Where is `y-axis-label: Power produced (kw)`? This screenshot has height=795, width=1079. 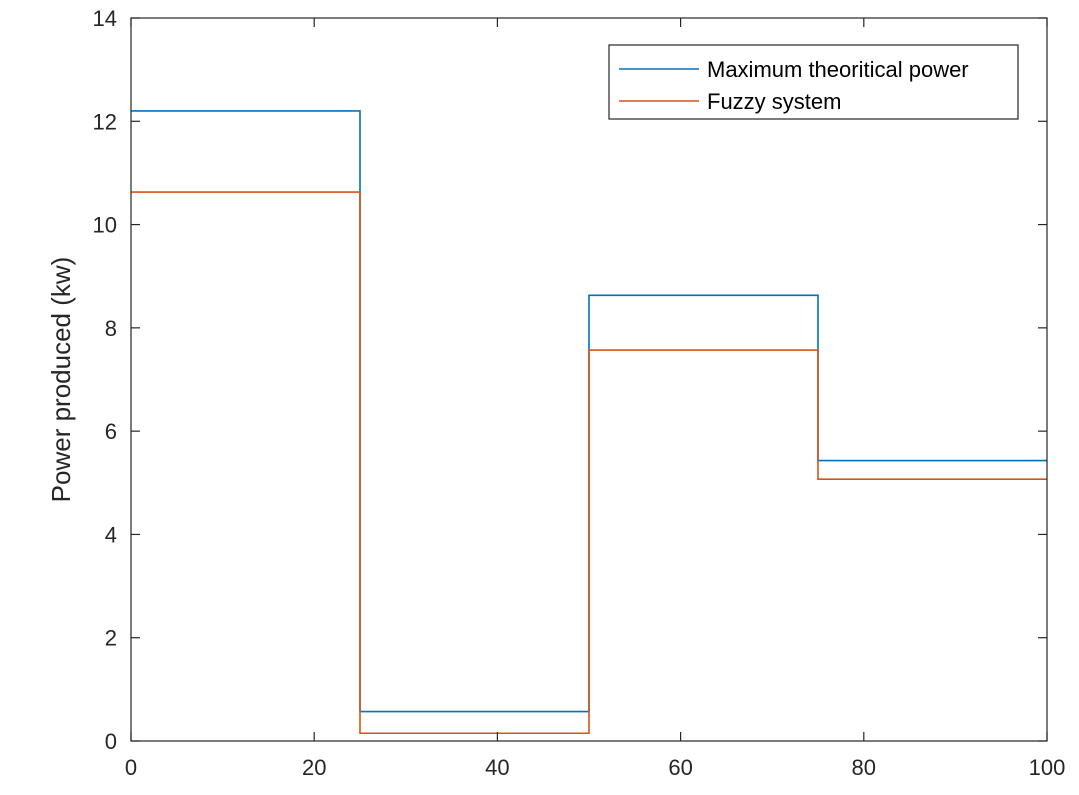
y-axis-label: Power produced (kw) is located at coordinates (61, 380).